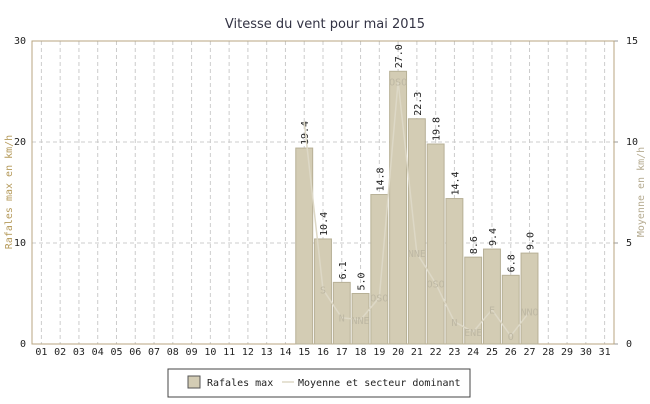 Image resolution: width=650 pixels, height=404 pixels. What do you see at coordinates (98, 352) in the screenshot?
I see `x-tick-label: 04` at bounding box center [98, 352].